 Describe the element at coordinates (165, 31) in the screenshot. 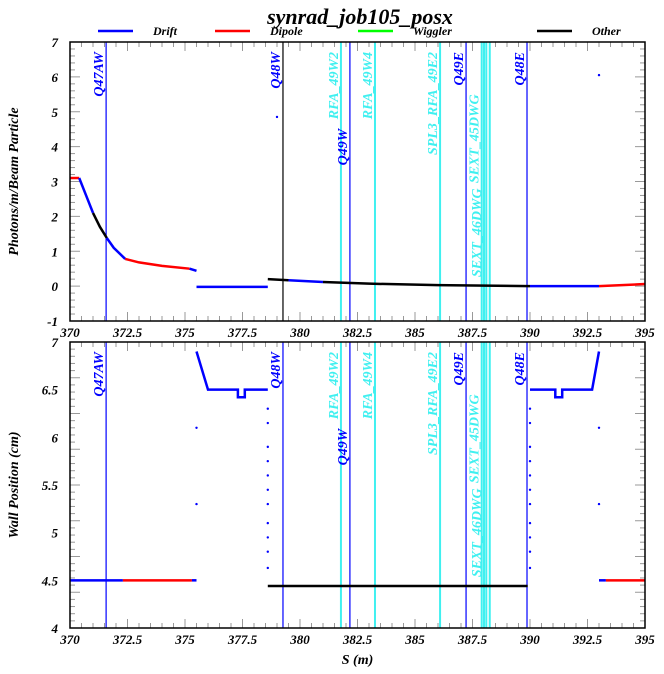

I see `legend-label-drift: Drift` at that location.